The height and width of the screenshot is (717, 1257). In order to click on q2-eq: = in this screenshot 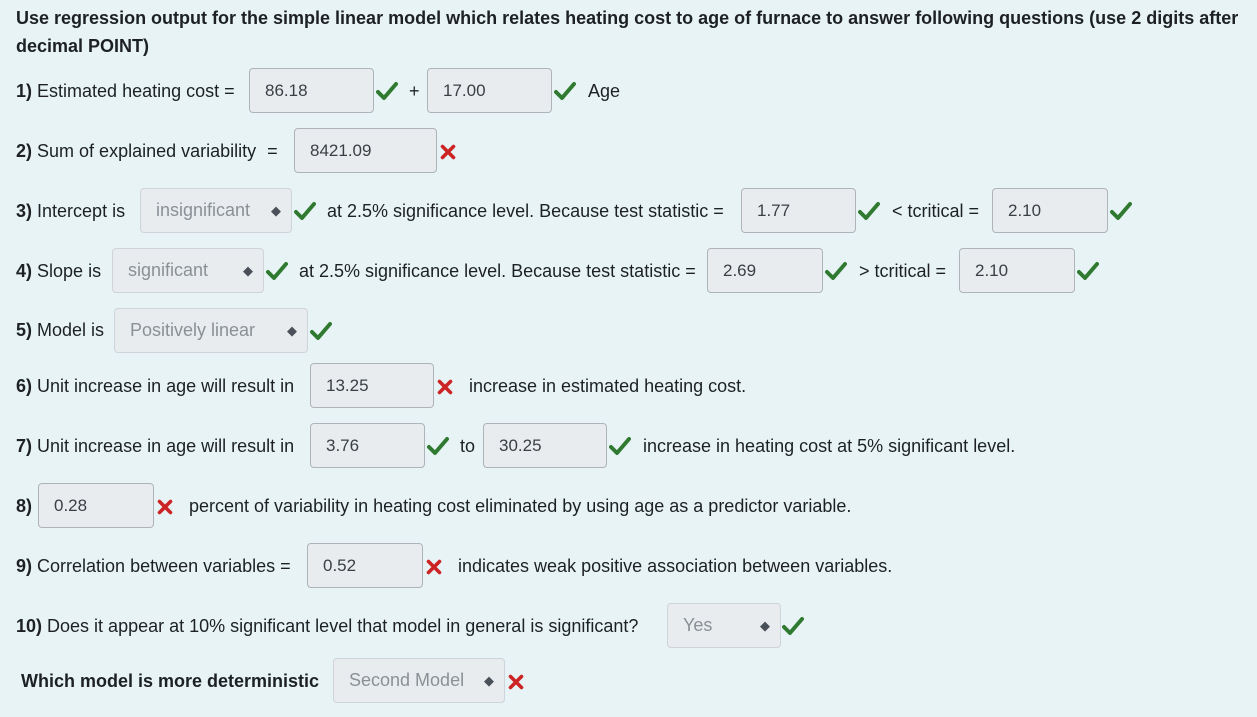, I will do `click(272, 151)`.